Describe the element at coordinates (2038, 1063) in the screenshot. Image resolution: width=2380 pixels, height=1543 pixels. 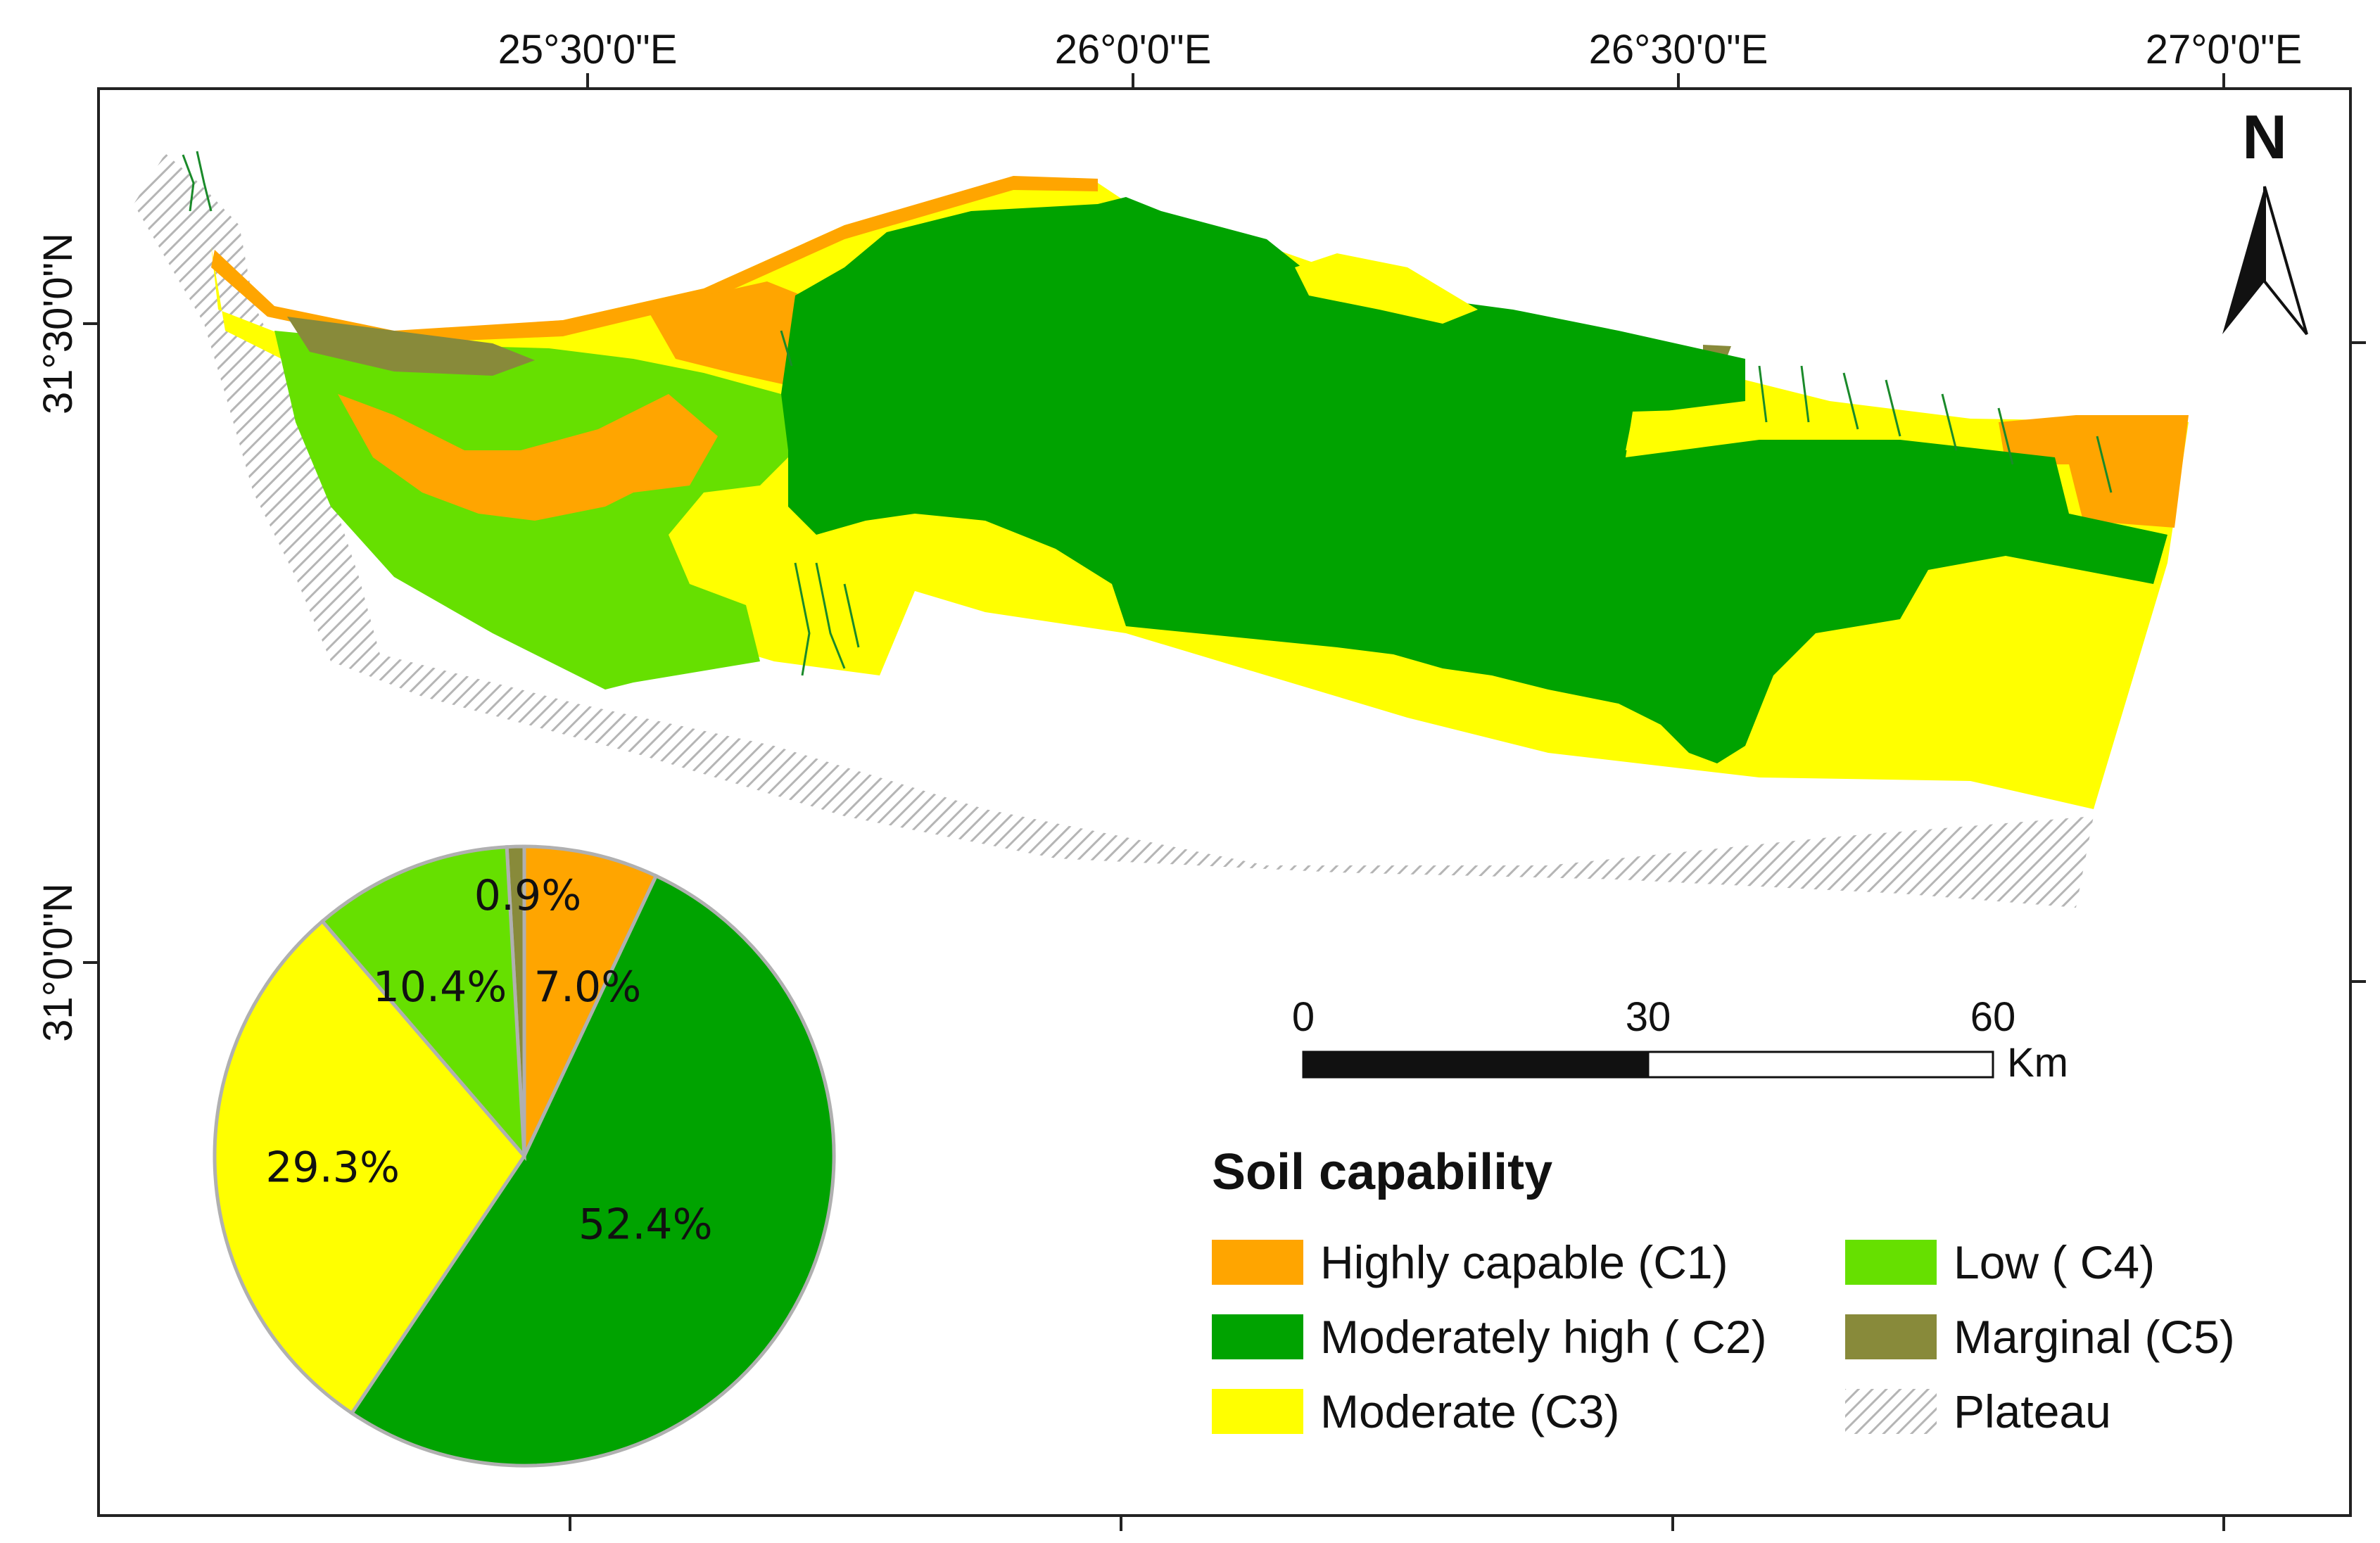
I see `scale-unit: Km` at that location.